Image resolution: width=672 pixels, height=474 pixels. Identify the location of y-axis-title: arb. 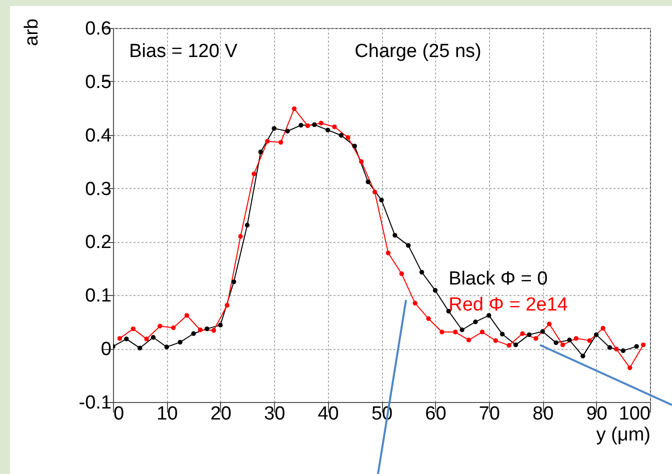
(32, 32).